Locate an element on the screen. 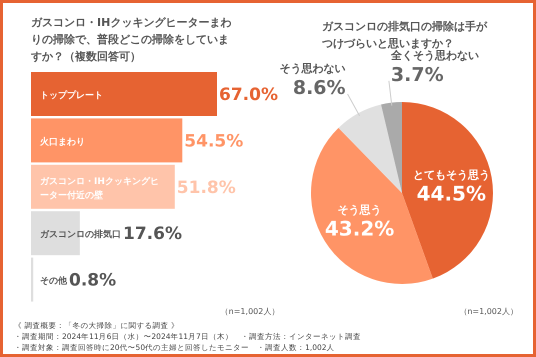 The width and height of the screenshot is (536, 357). data-label: 54.5% is located at coordinates (214, 141).